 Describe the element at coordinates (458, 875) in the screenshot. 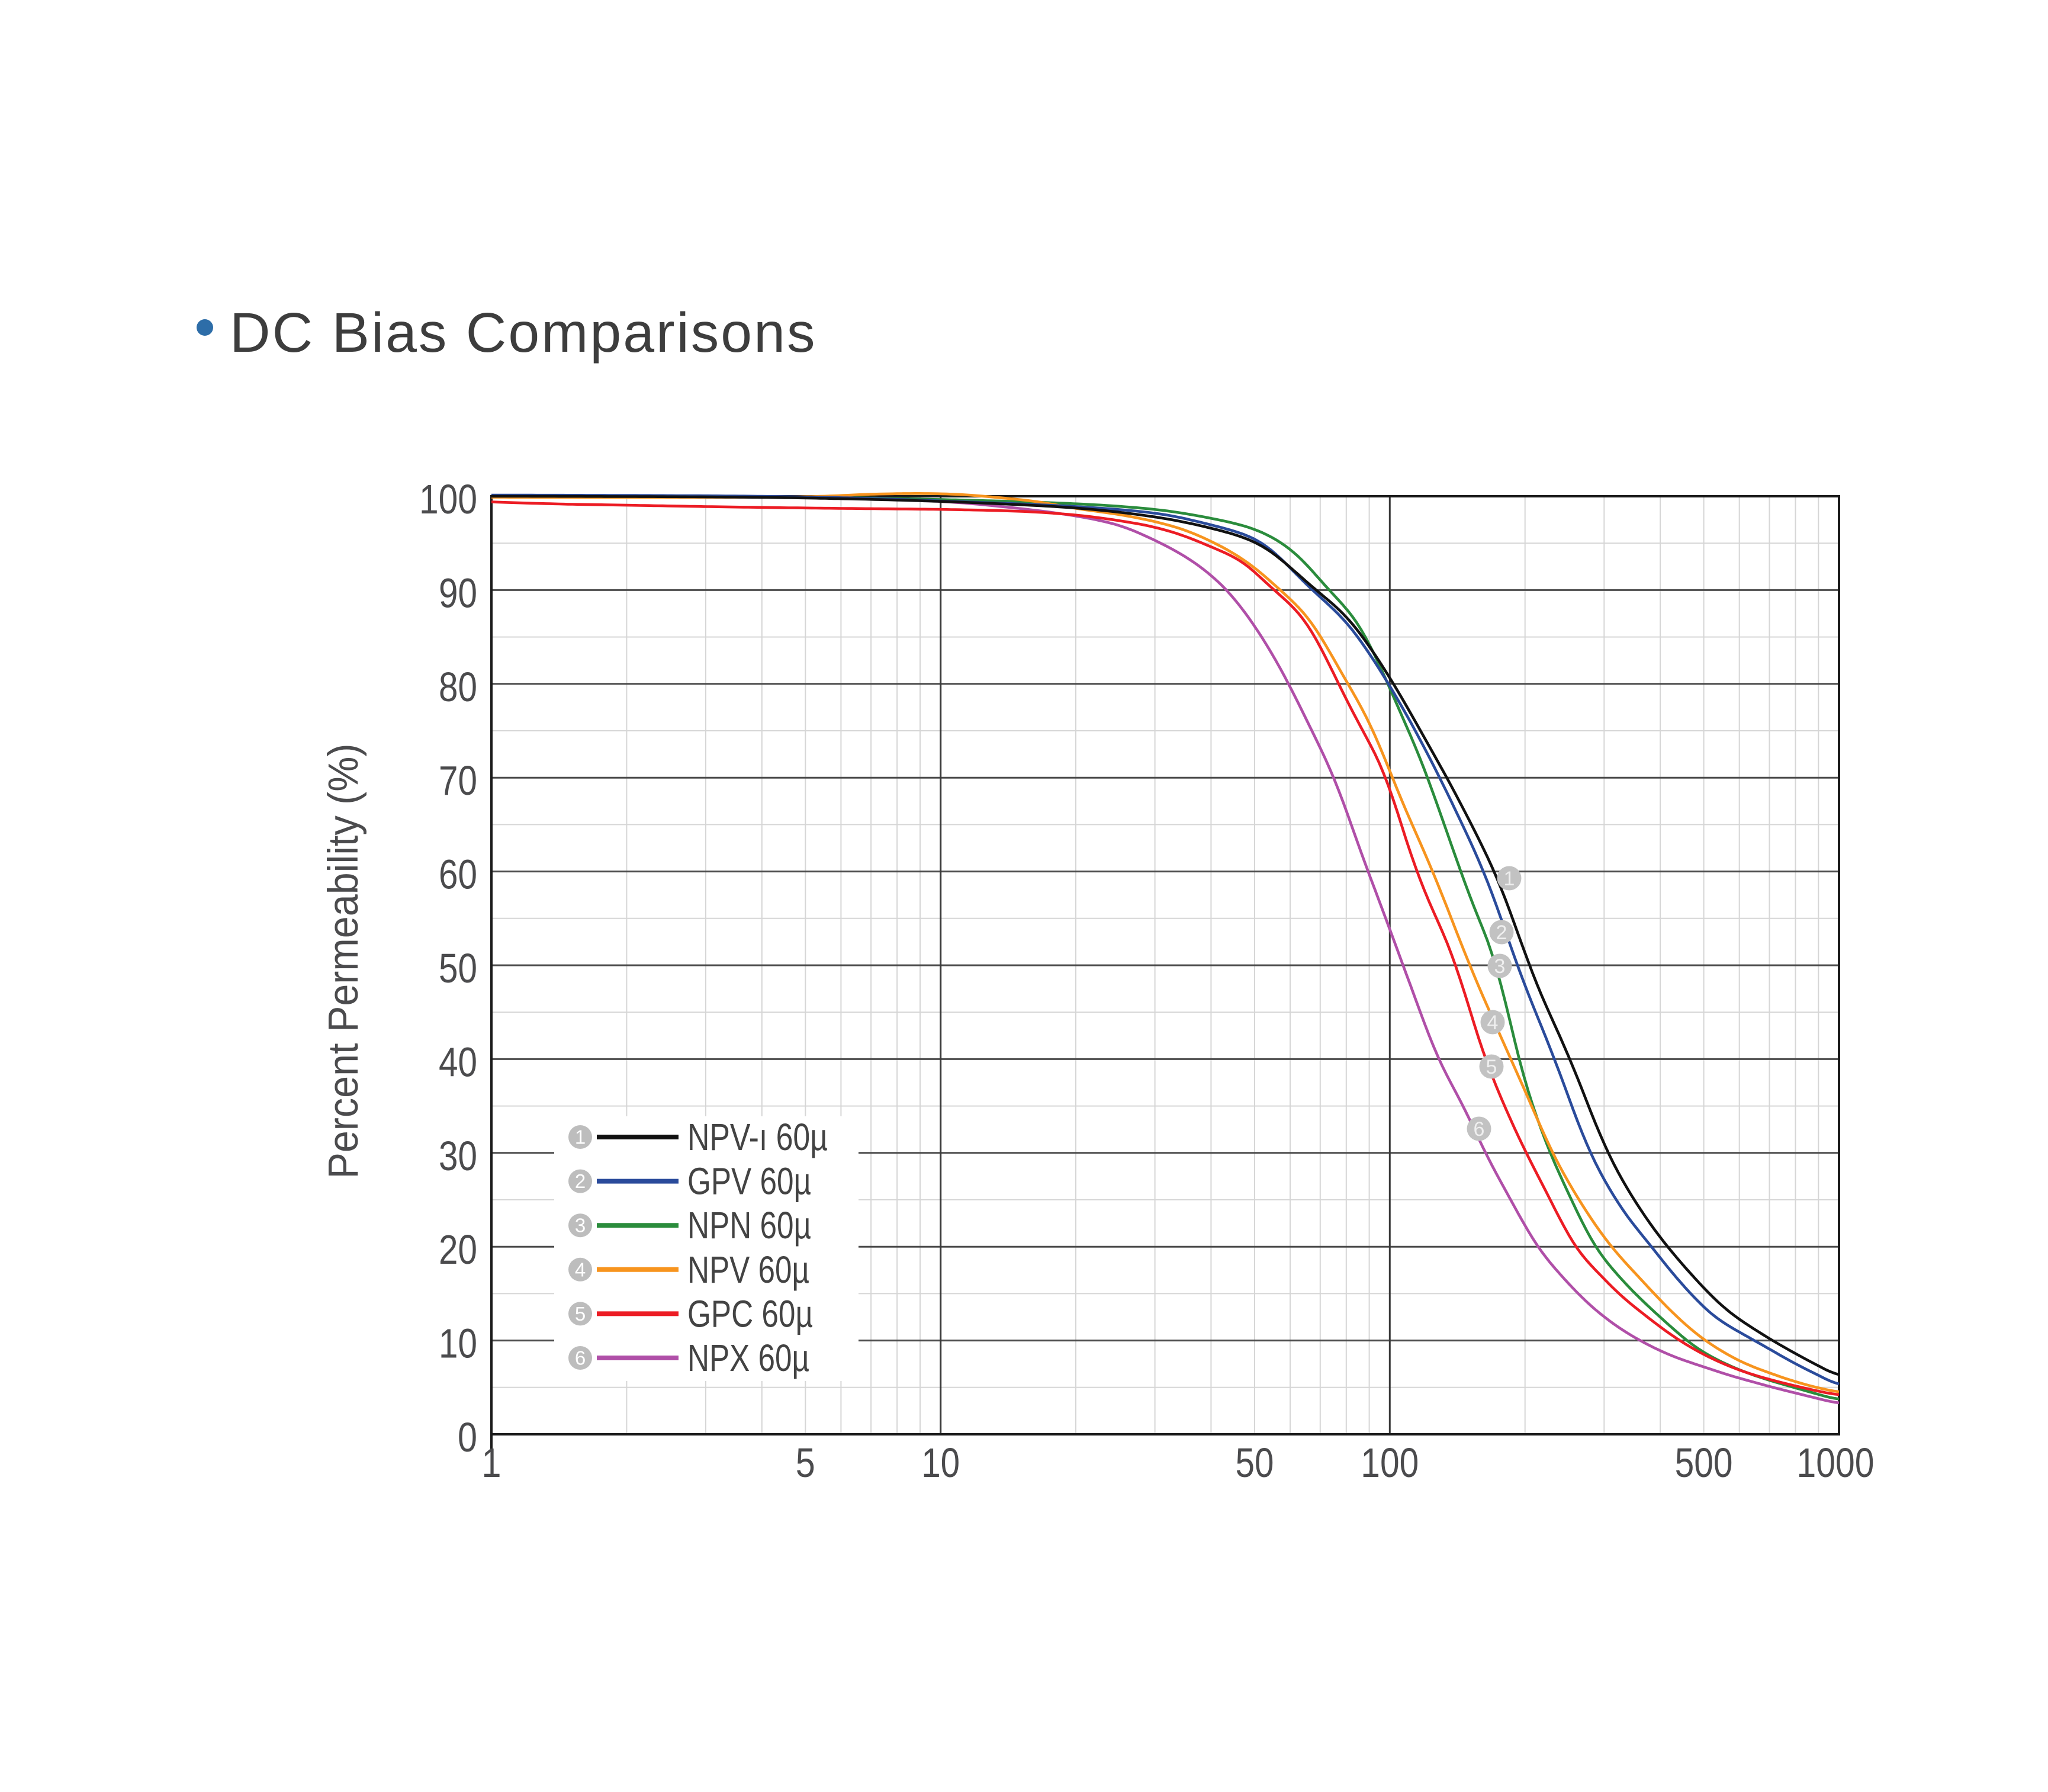

I see `svg-text: 60` at that location.